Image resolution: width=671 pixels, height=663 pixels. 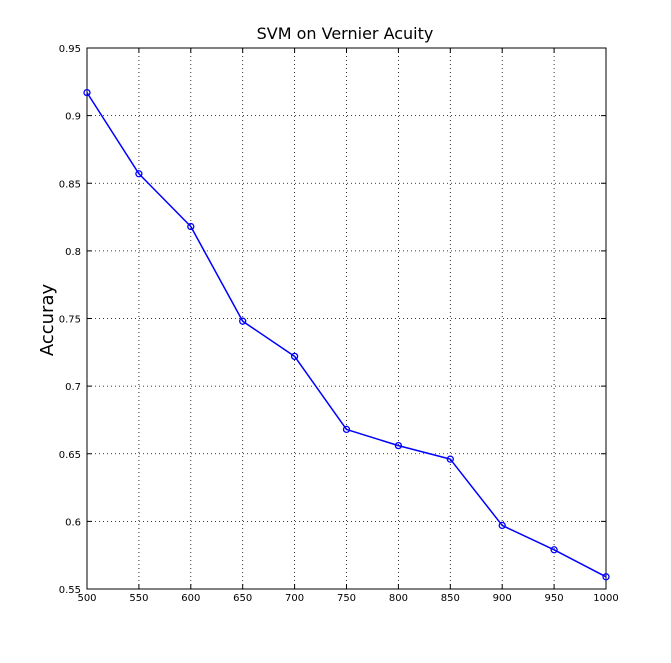 I want to click on y-tick-label: 0.55, so click(x=70, y=590).